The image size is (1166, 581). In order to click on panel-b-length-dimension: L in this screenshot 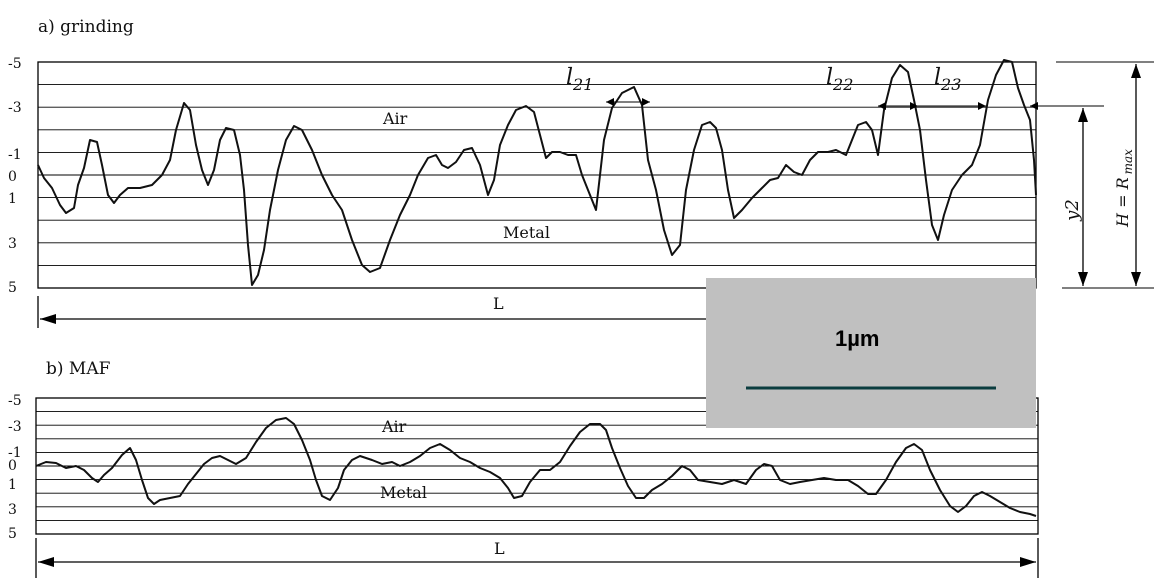, I will do `click(537, 558)`.